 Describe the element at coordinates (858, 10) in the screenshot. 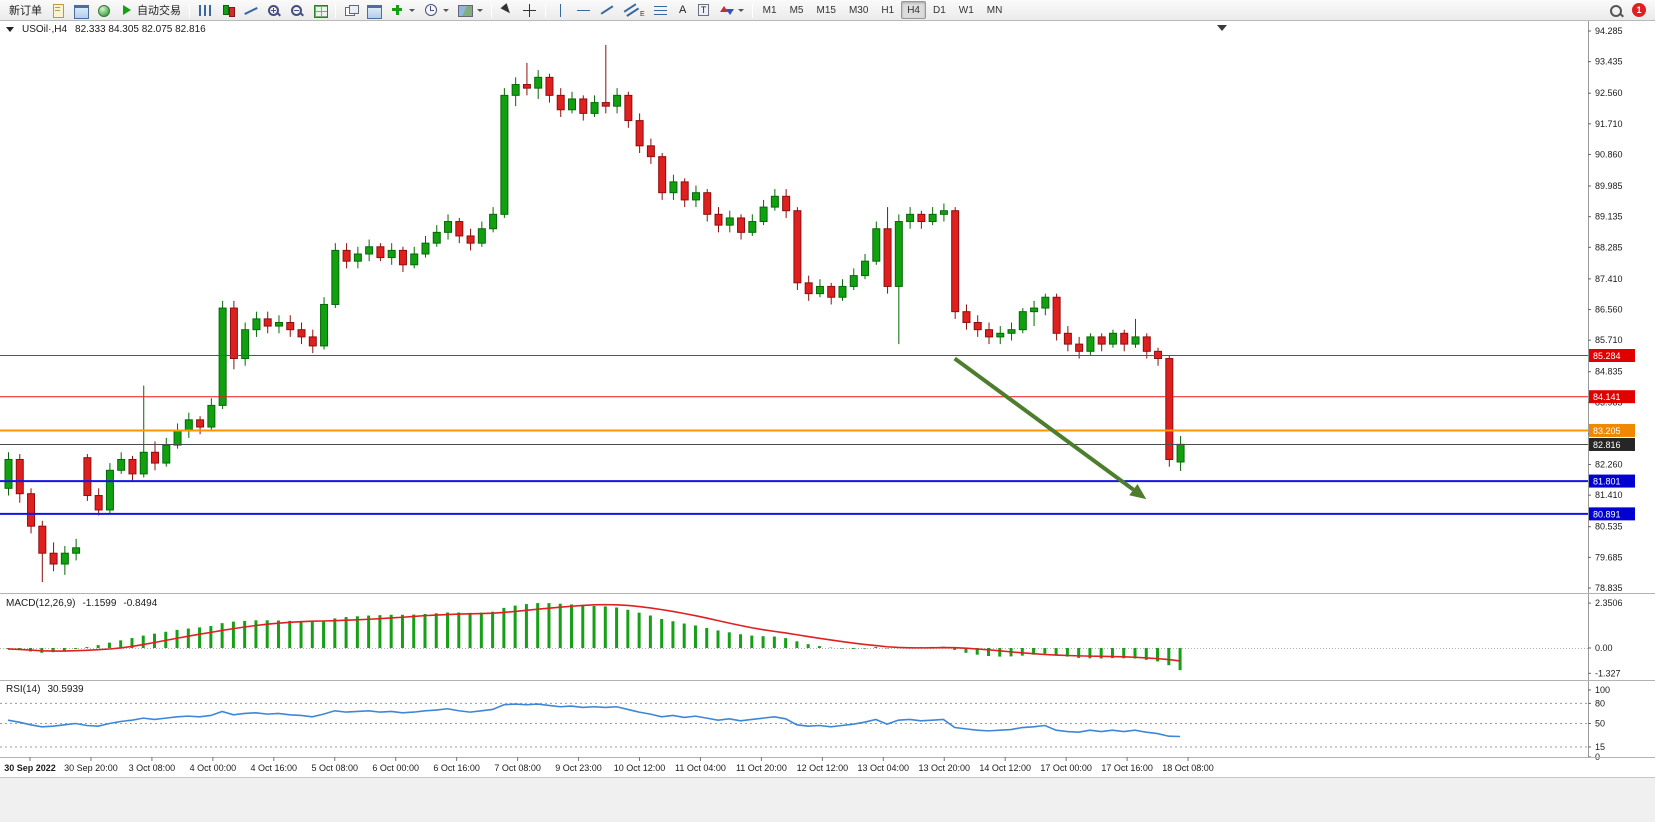

I see `timeframe-button-m30: M30` at that location.